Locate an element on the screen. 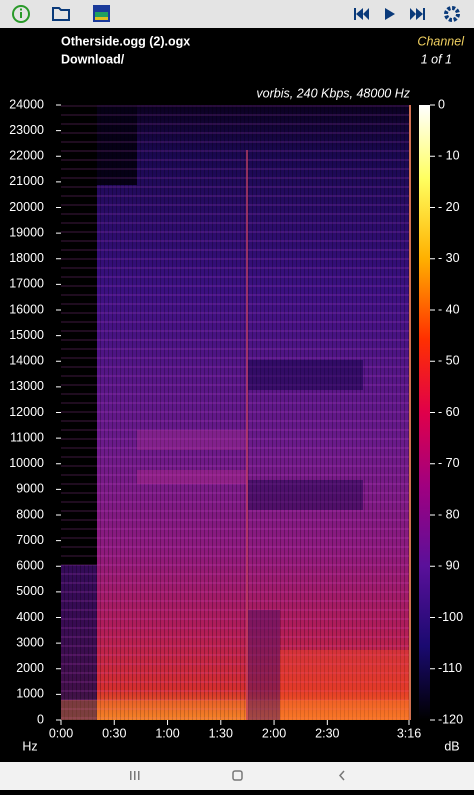 The image size is (474, 795). y-tick-label: 11000 is located at coordinates (27, 437).